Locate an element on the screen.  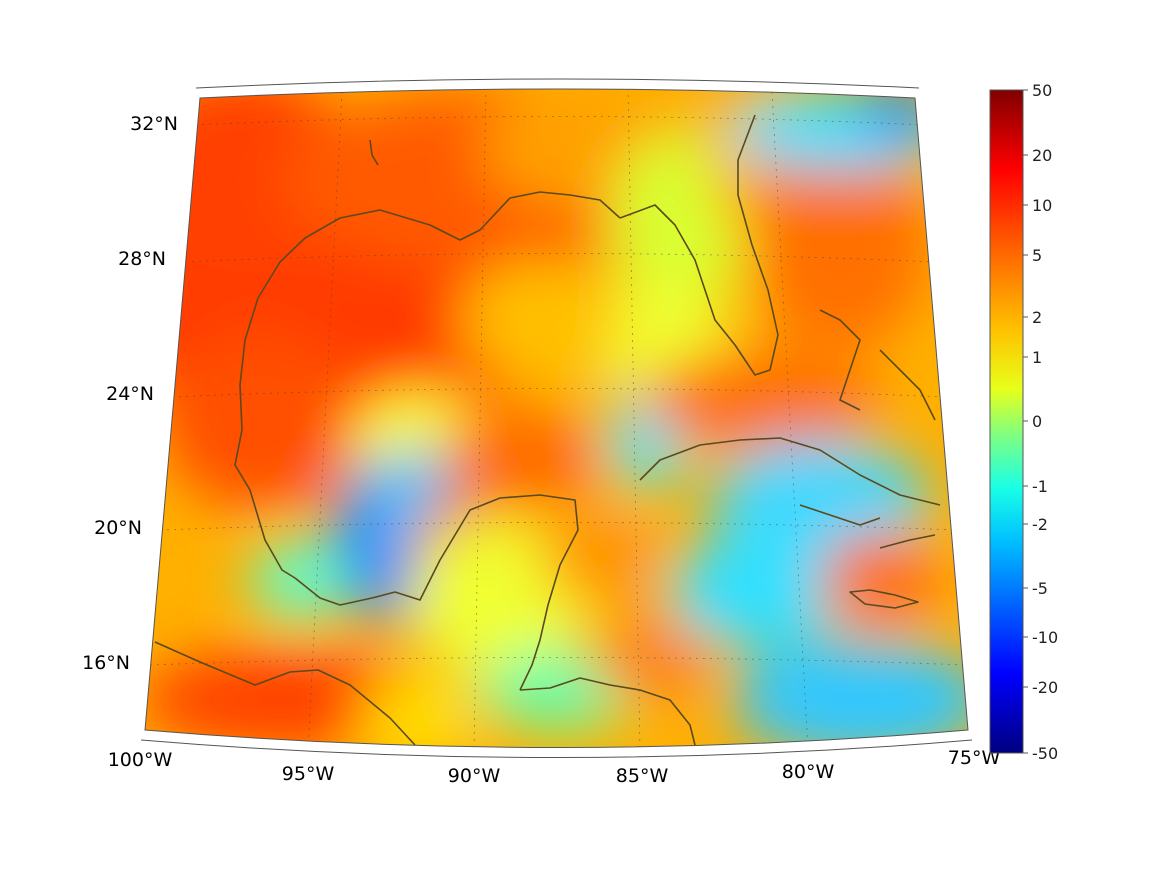
colorbar-tick-label: -20 is located at coordinates (1045, 687).